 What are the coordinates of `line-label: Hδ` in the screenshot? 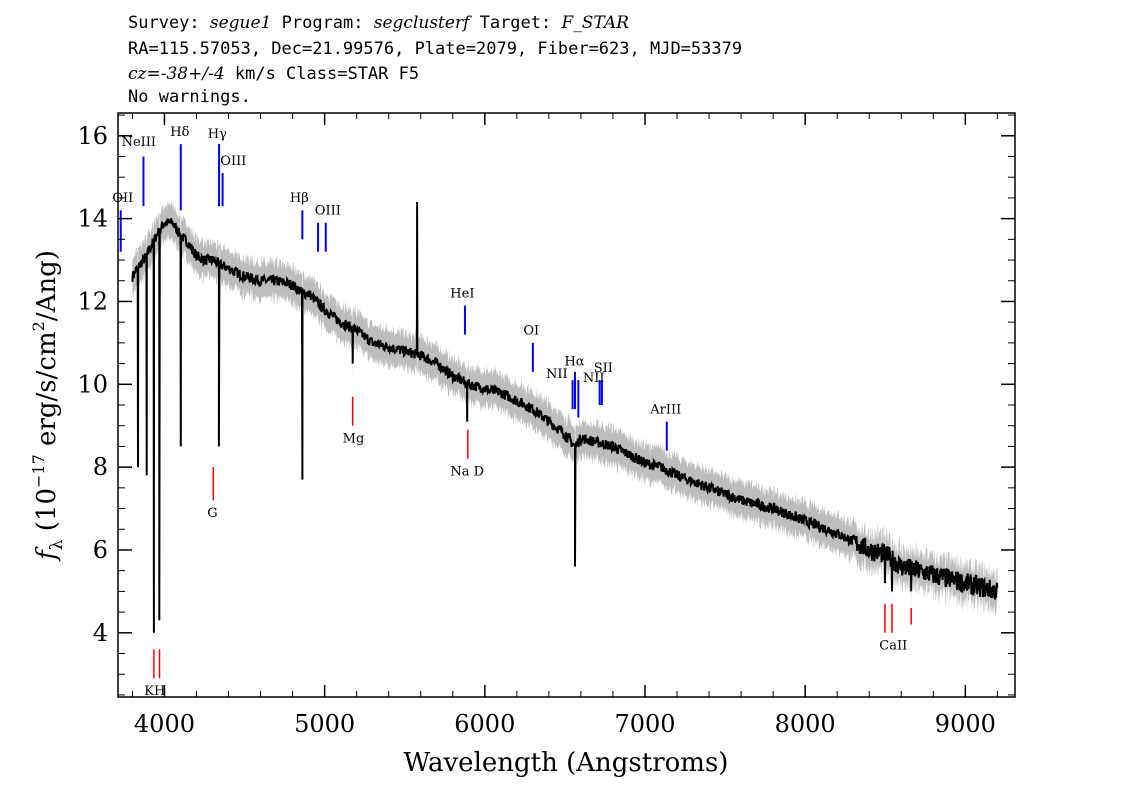 It's located at (179, 132).